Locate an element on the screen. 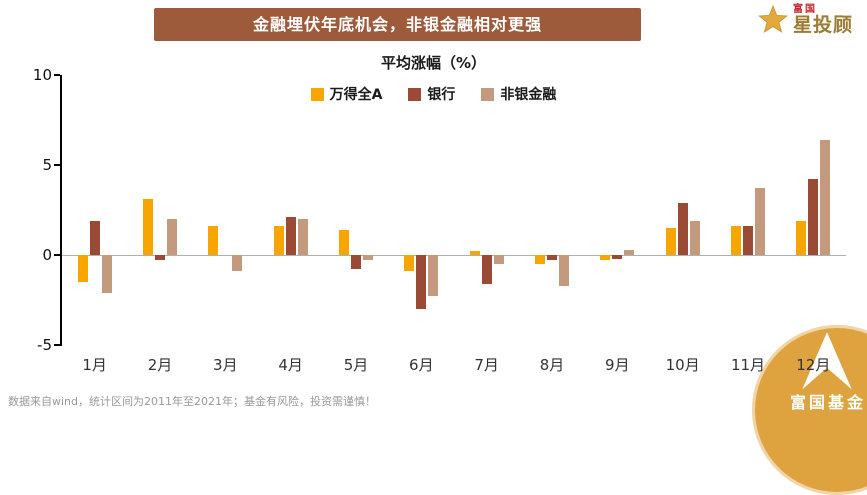 The width and height of the screenshot is (867, 495). source-note: 数据来自wind，统计区间为2011年至2021年；基金有风险，投资需谨慎！ is located at coordinates (192, 401).